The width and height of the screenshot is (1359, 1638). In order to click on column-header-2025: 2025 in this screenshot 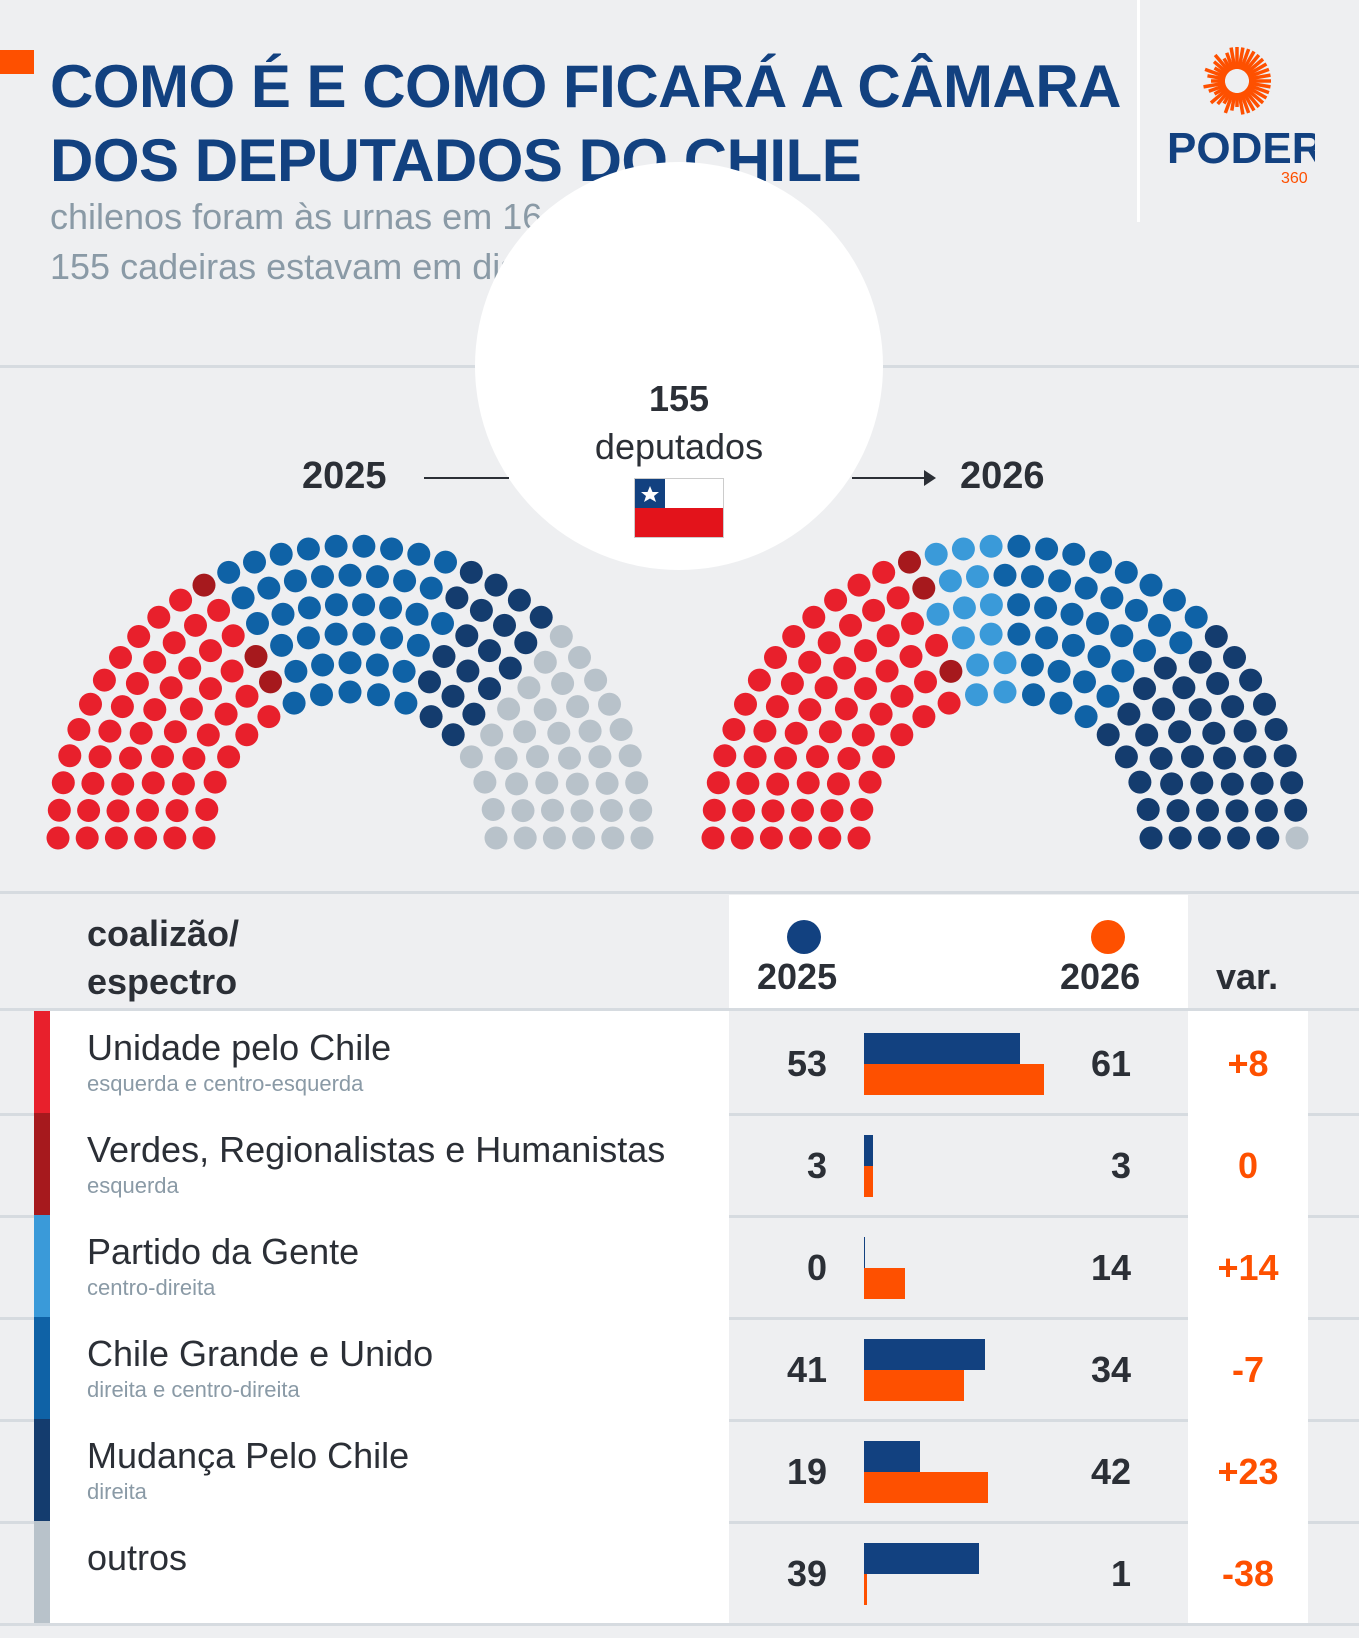, I will do `click(797, 976)`.